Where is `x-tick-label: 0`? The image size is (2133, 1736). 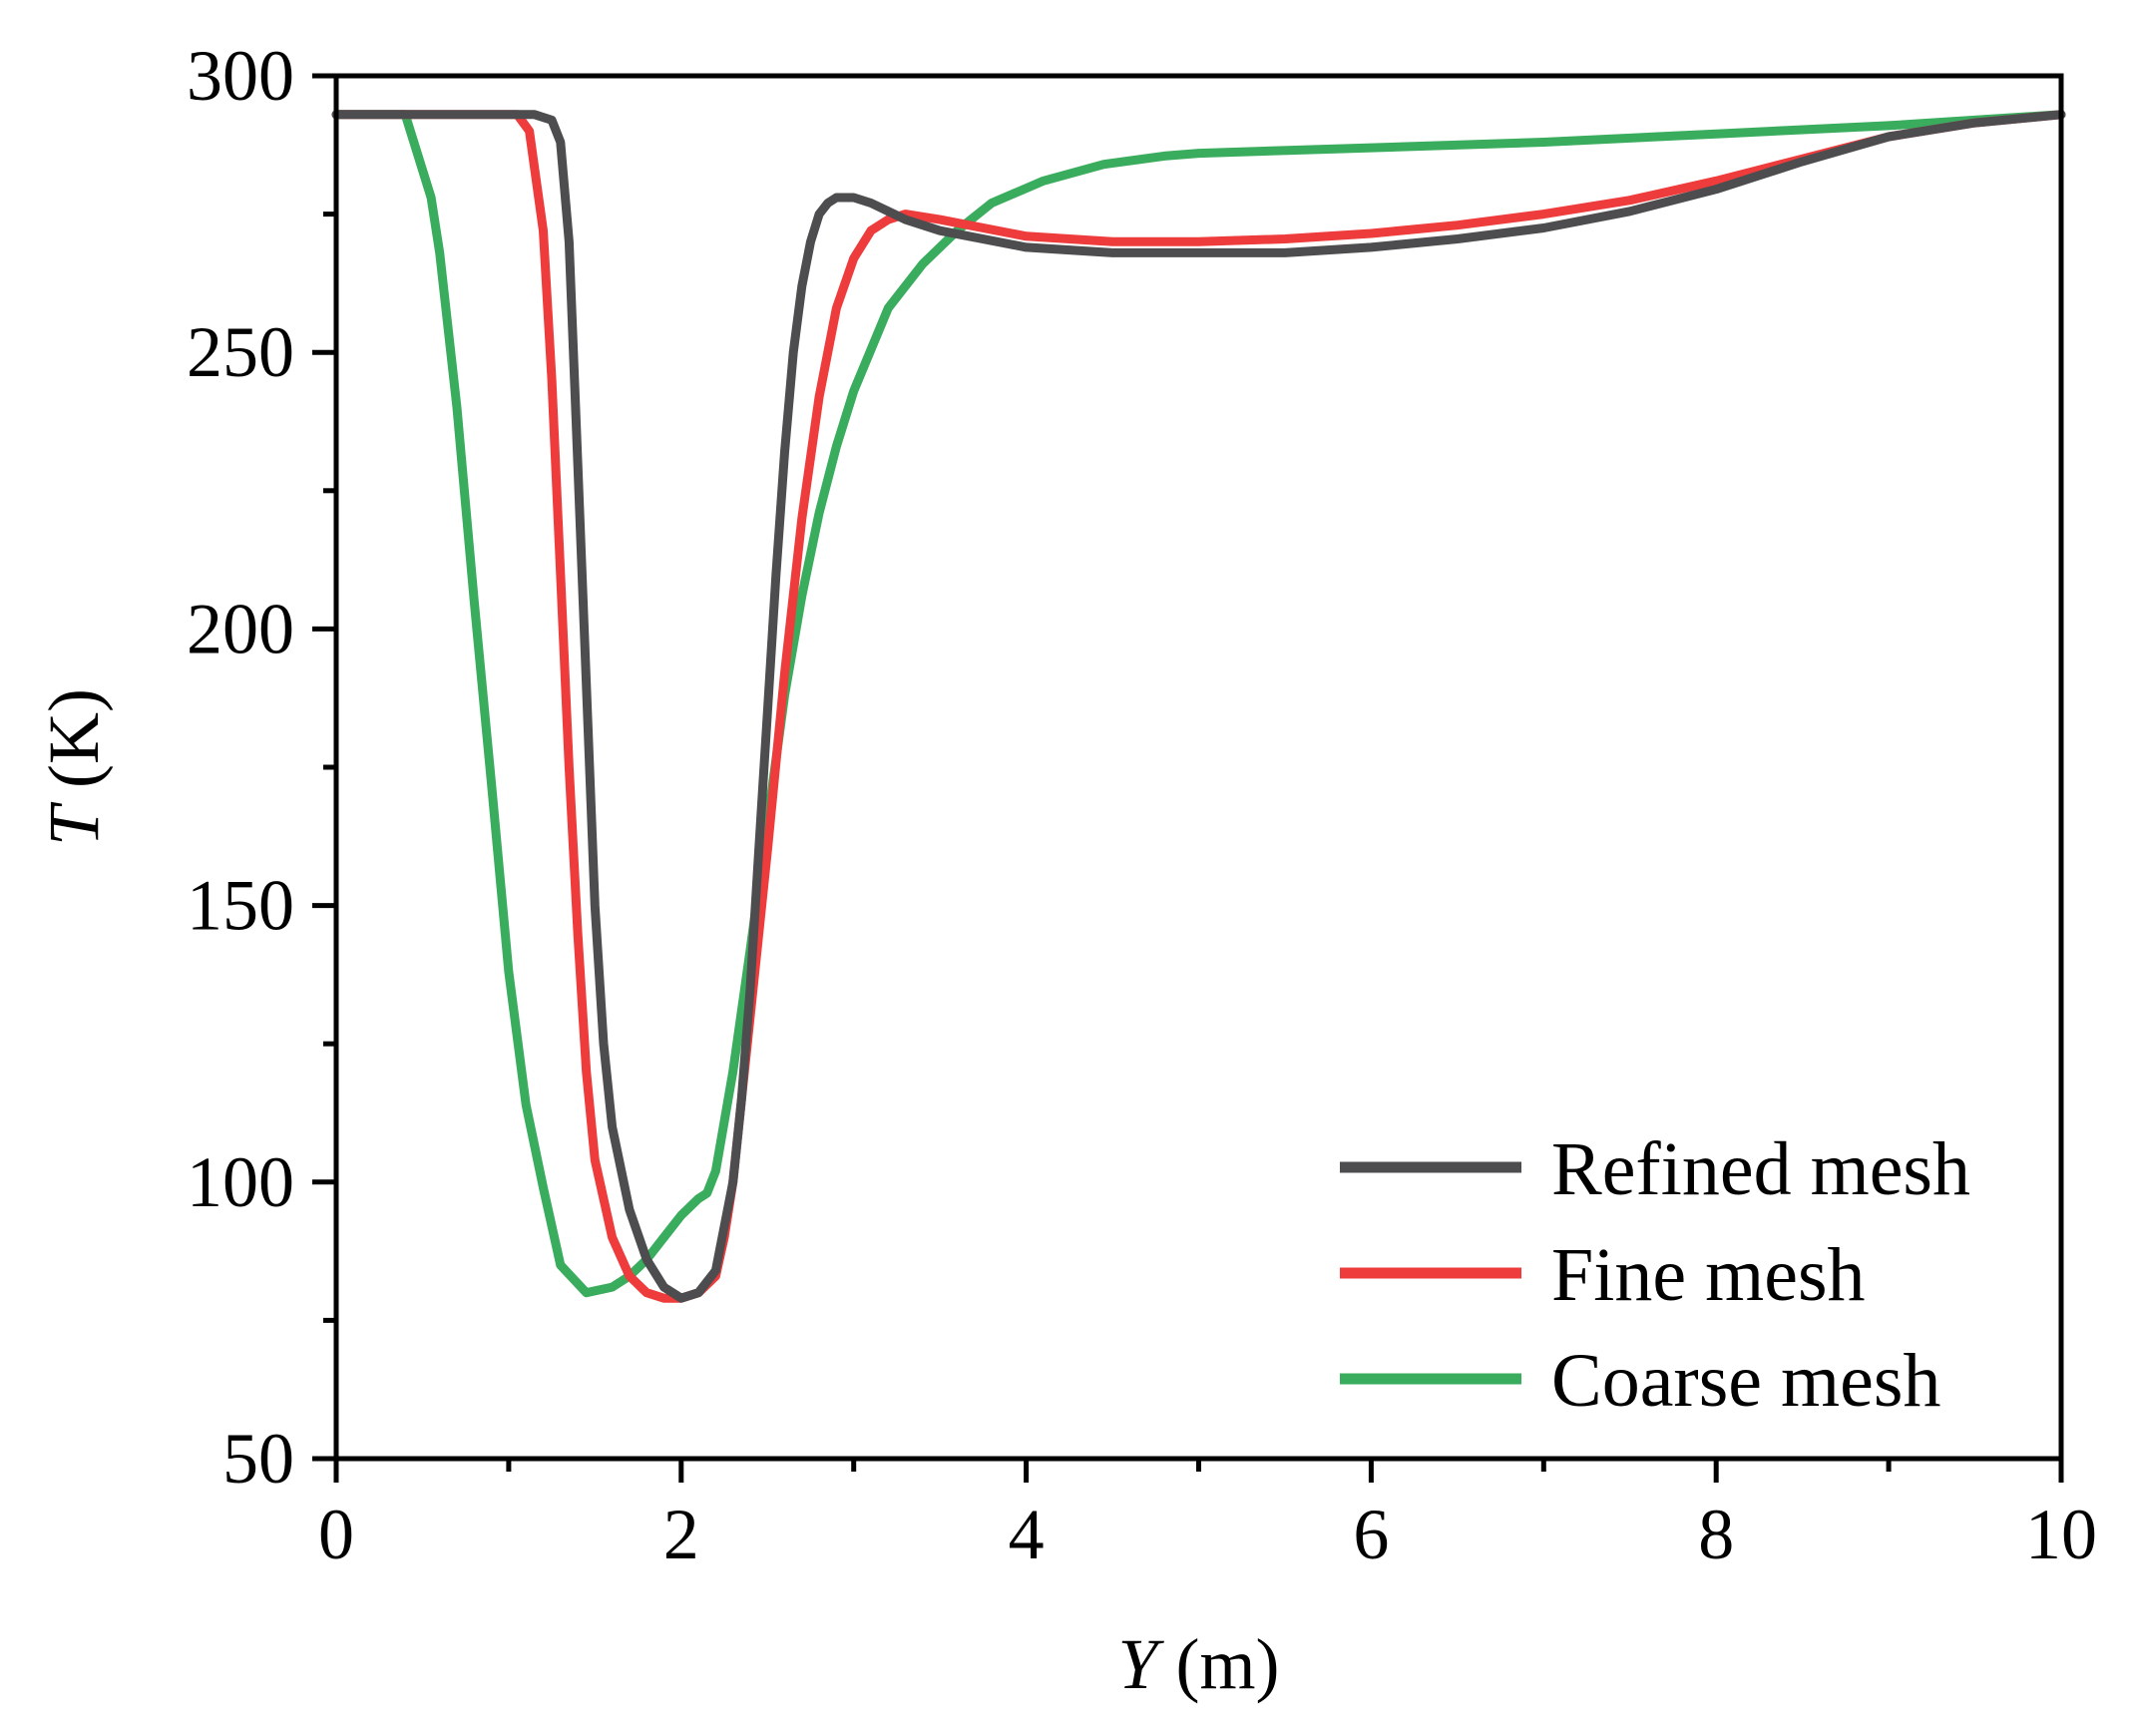 x-tick-label: 0 is located at coordinates (336, 1534).